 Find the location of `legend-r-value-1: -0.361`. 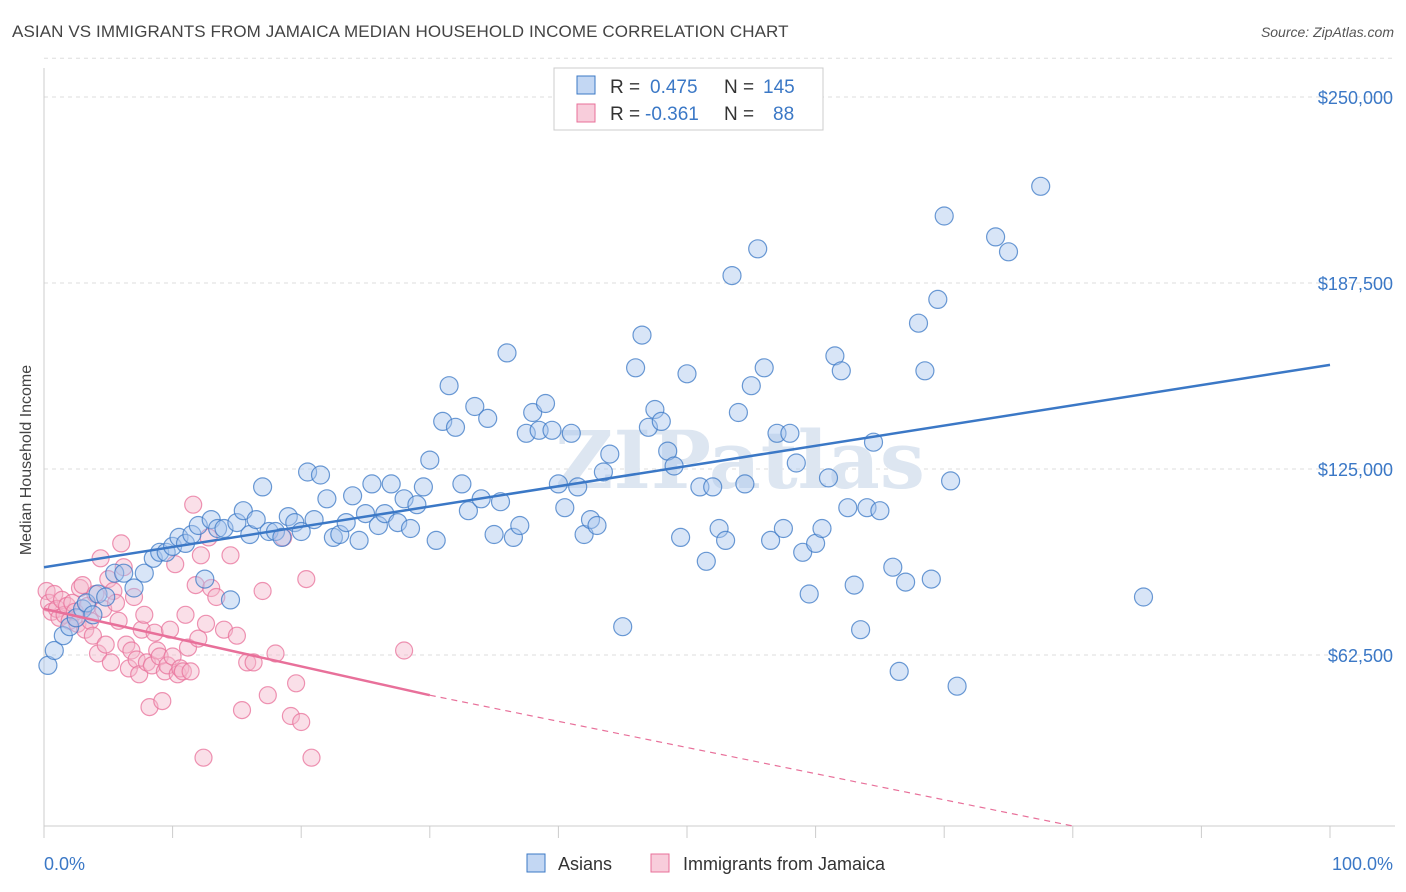

legend-r-value-1: -0.361 is located at coordinates (672, 114).